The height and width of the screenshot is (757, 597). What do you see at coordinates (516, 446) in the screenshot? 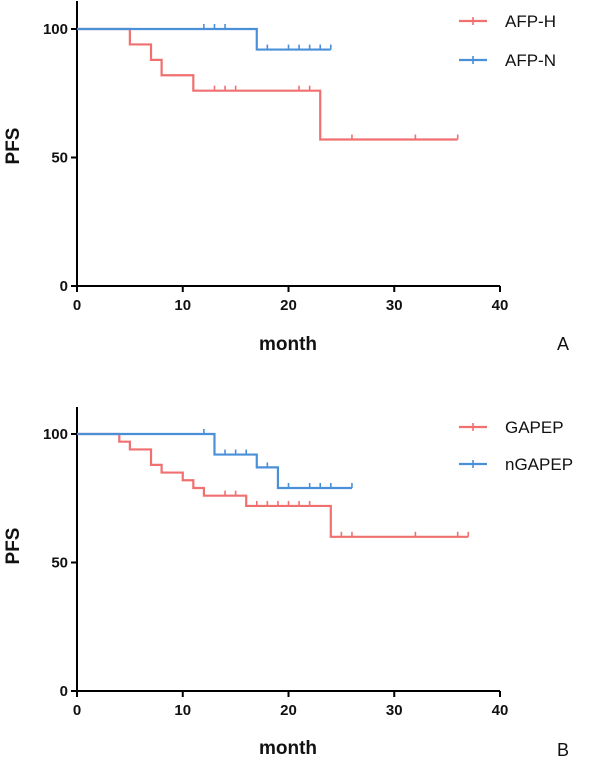
I see `legend: GAPEP nGAPEP` at bounding box center [516, 446].